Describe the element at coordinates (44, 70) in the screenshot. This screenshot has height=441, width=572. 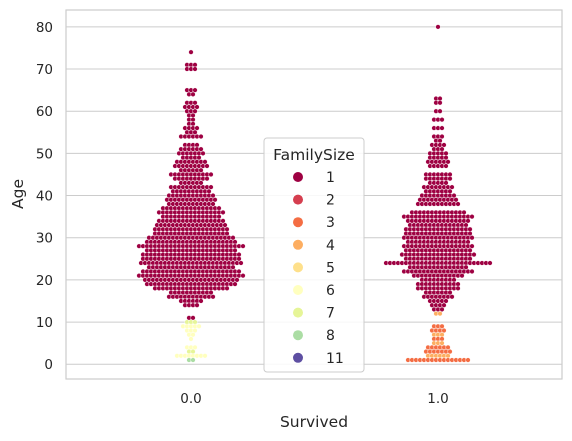
I see `y-tick-label: 70` at that location.